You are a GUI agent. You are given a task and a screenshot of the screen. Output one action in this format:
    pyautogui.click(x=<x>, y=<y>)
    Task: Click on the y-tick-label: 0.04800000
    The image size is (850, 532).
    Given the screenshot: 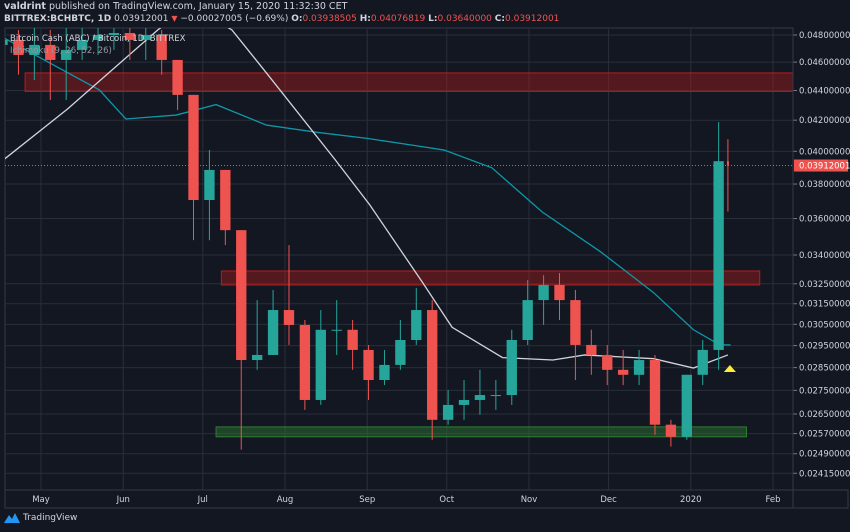 What is the action you would take?
    pyautogui.click(x=824, y=36)
    